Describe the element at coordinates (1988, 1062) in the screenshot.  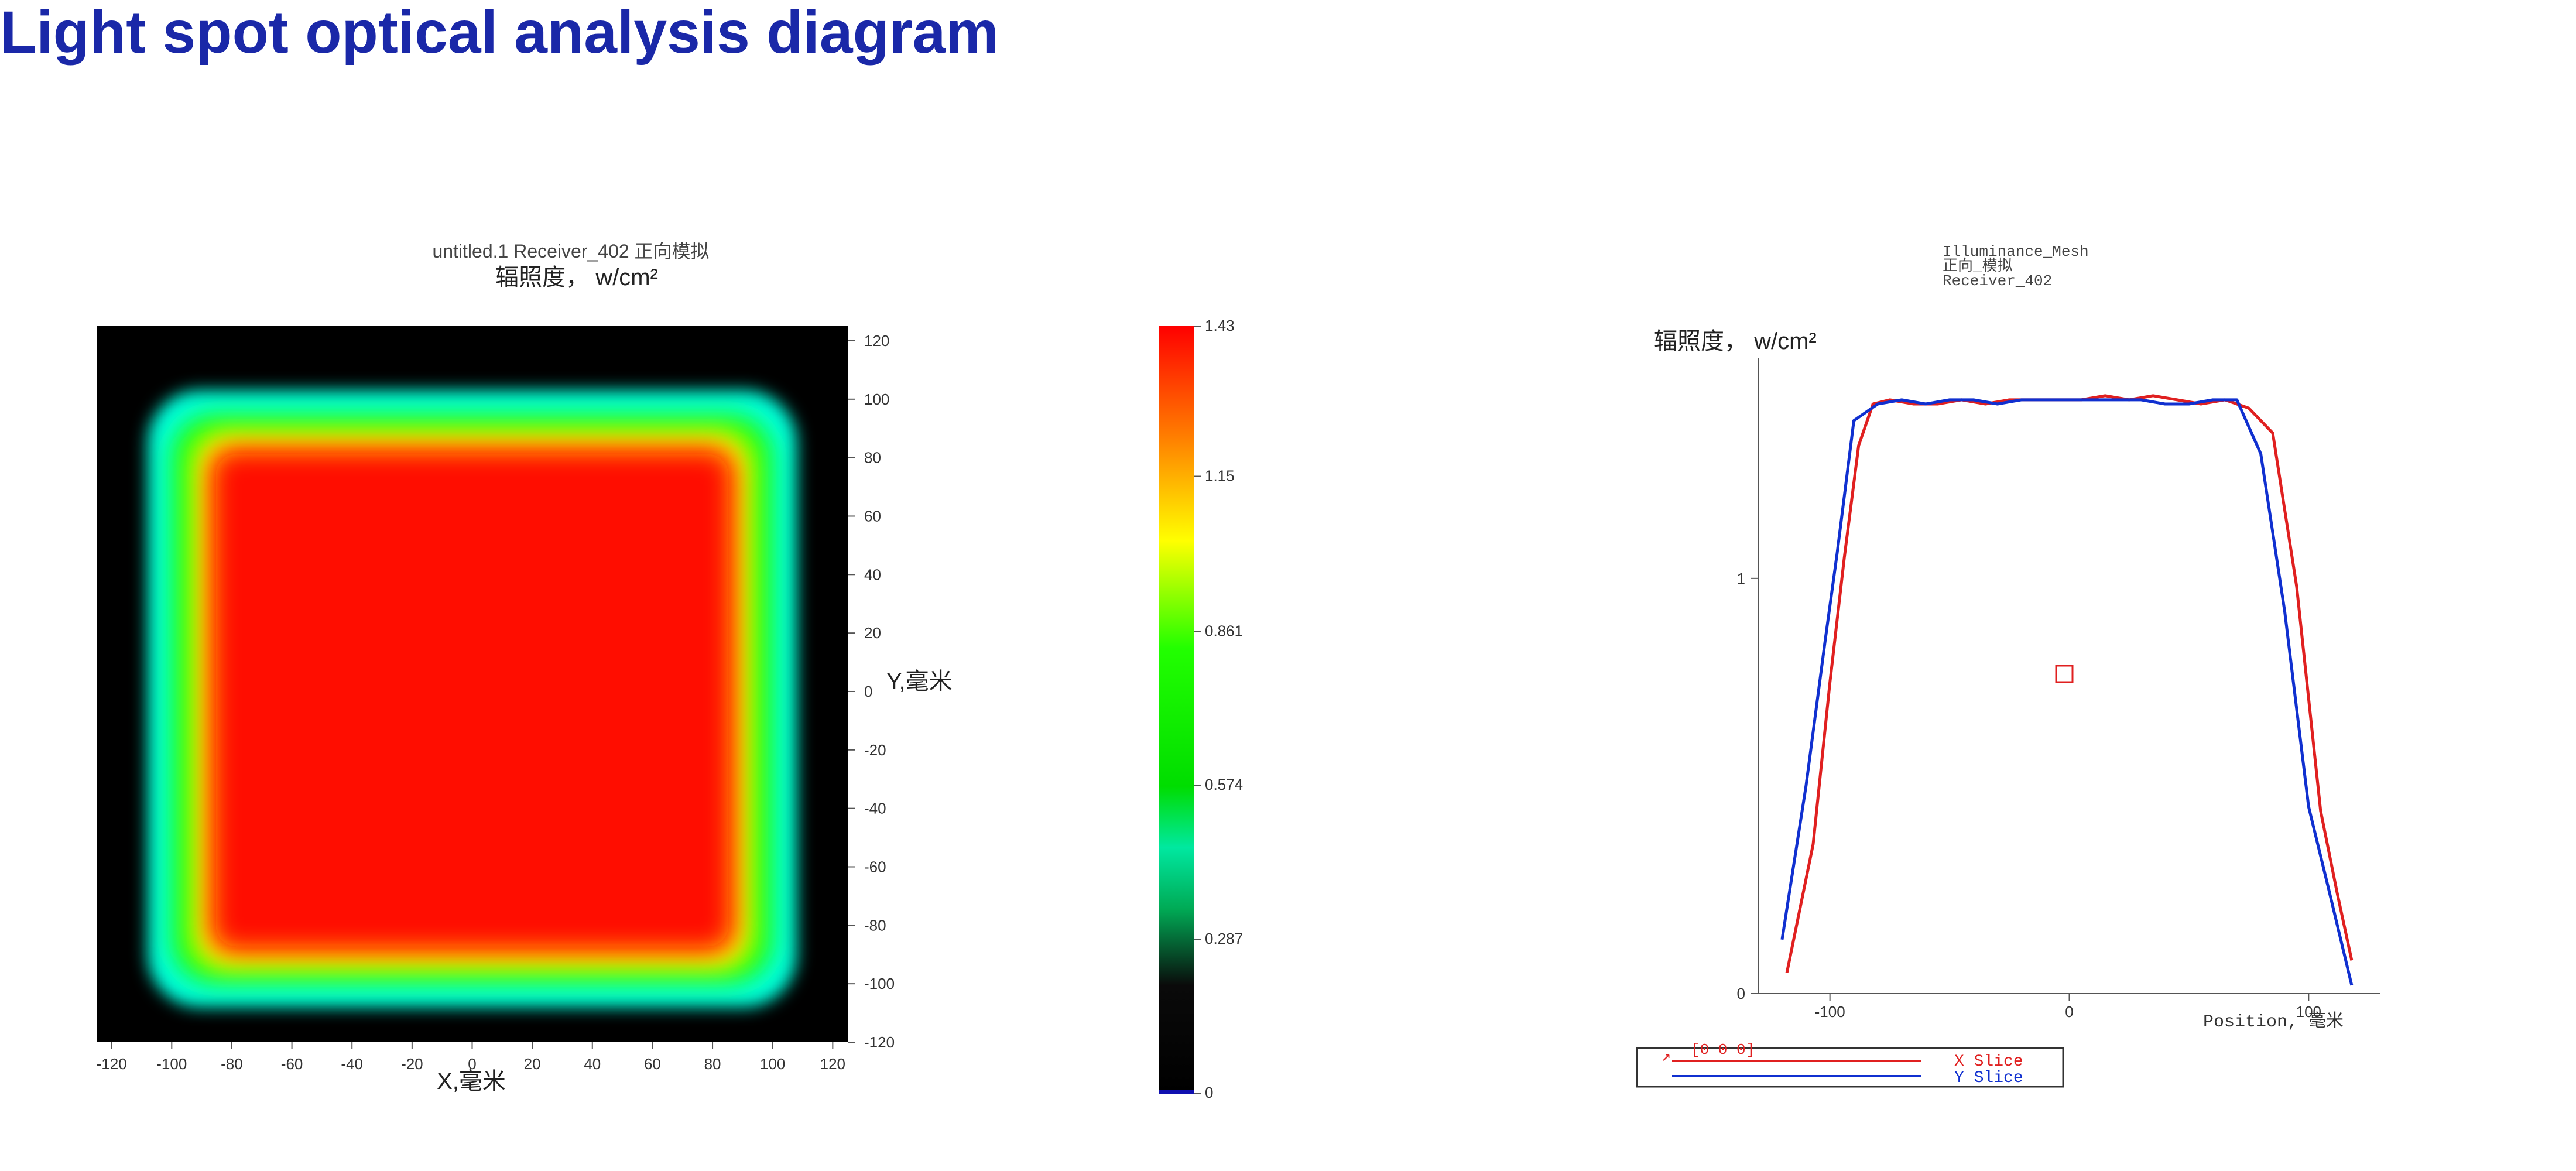
I see `legend-label-x-slice: X Slice` at that location.